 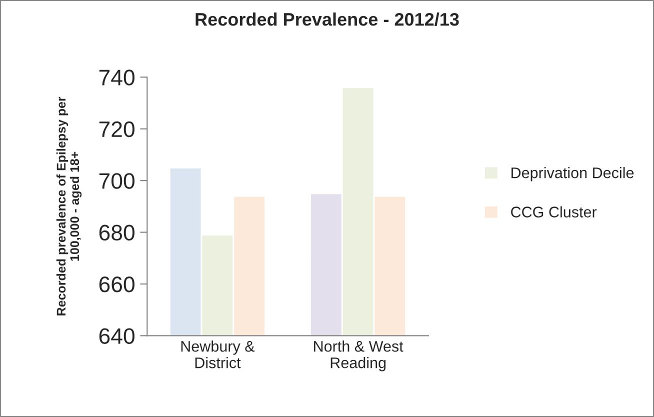 What do you see at coordinates (554, 212) in the screenshot?
I see `legend-label: CCG Cluster` at bounding box center [554, 212].